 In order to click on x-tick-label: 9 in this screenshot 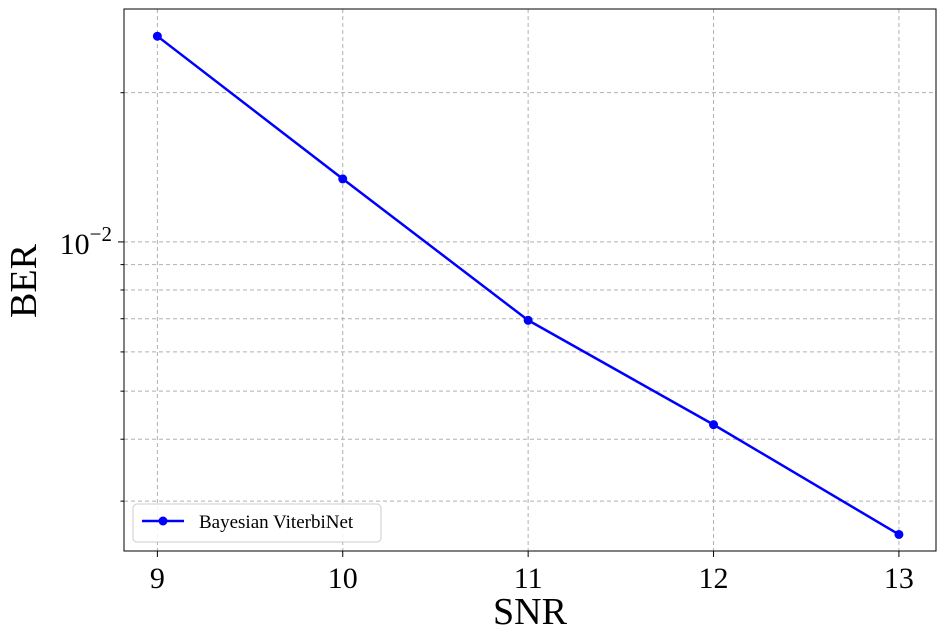, I will do `click(157, 578)`.